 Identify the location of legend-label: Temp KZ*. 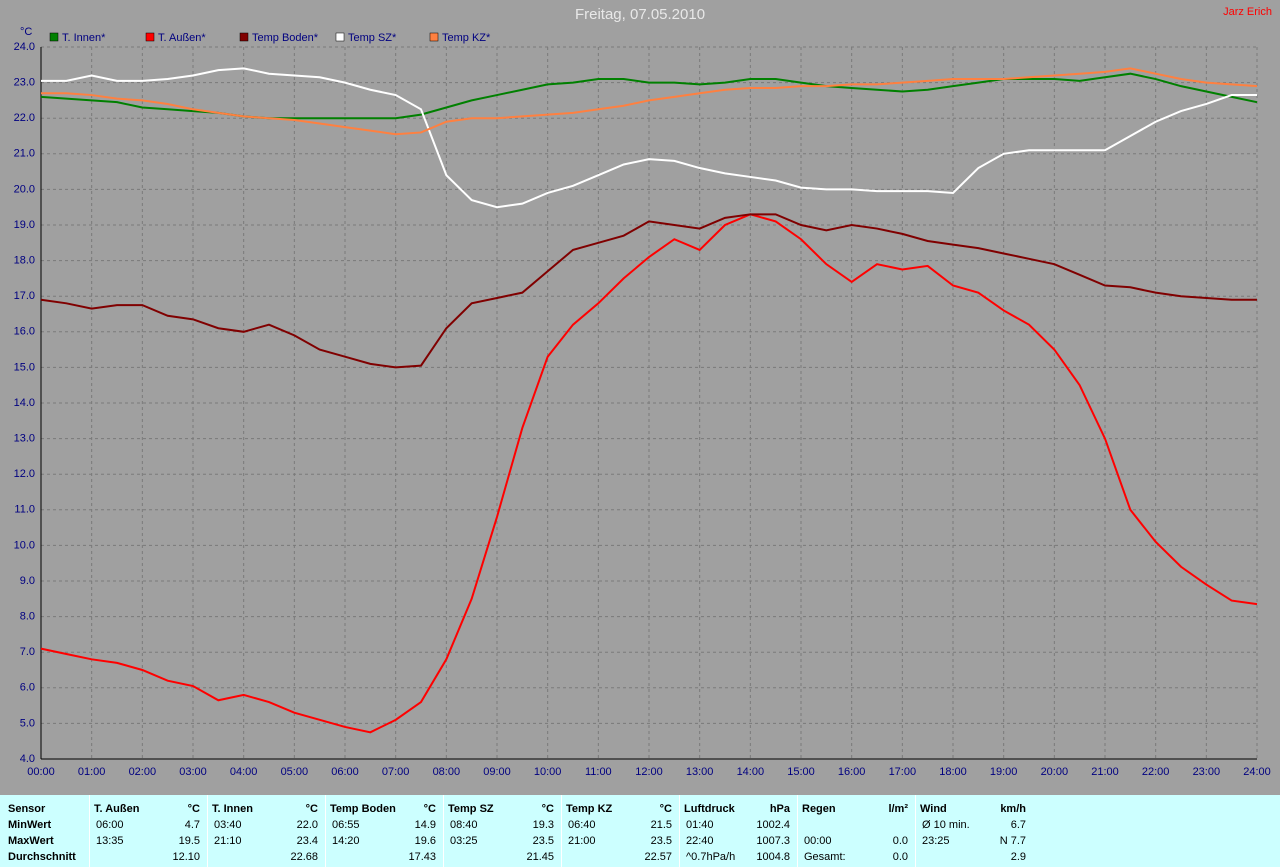
(466, 38).